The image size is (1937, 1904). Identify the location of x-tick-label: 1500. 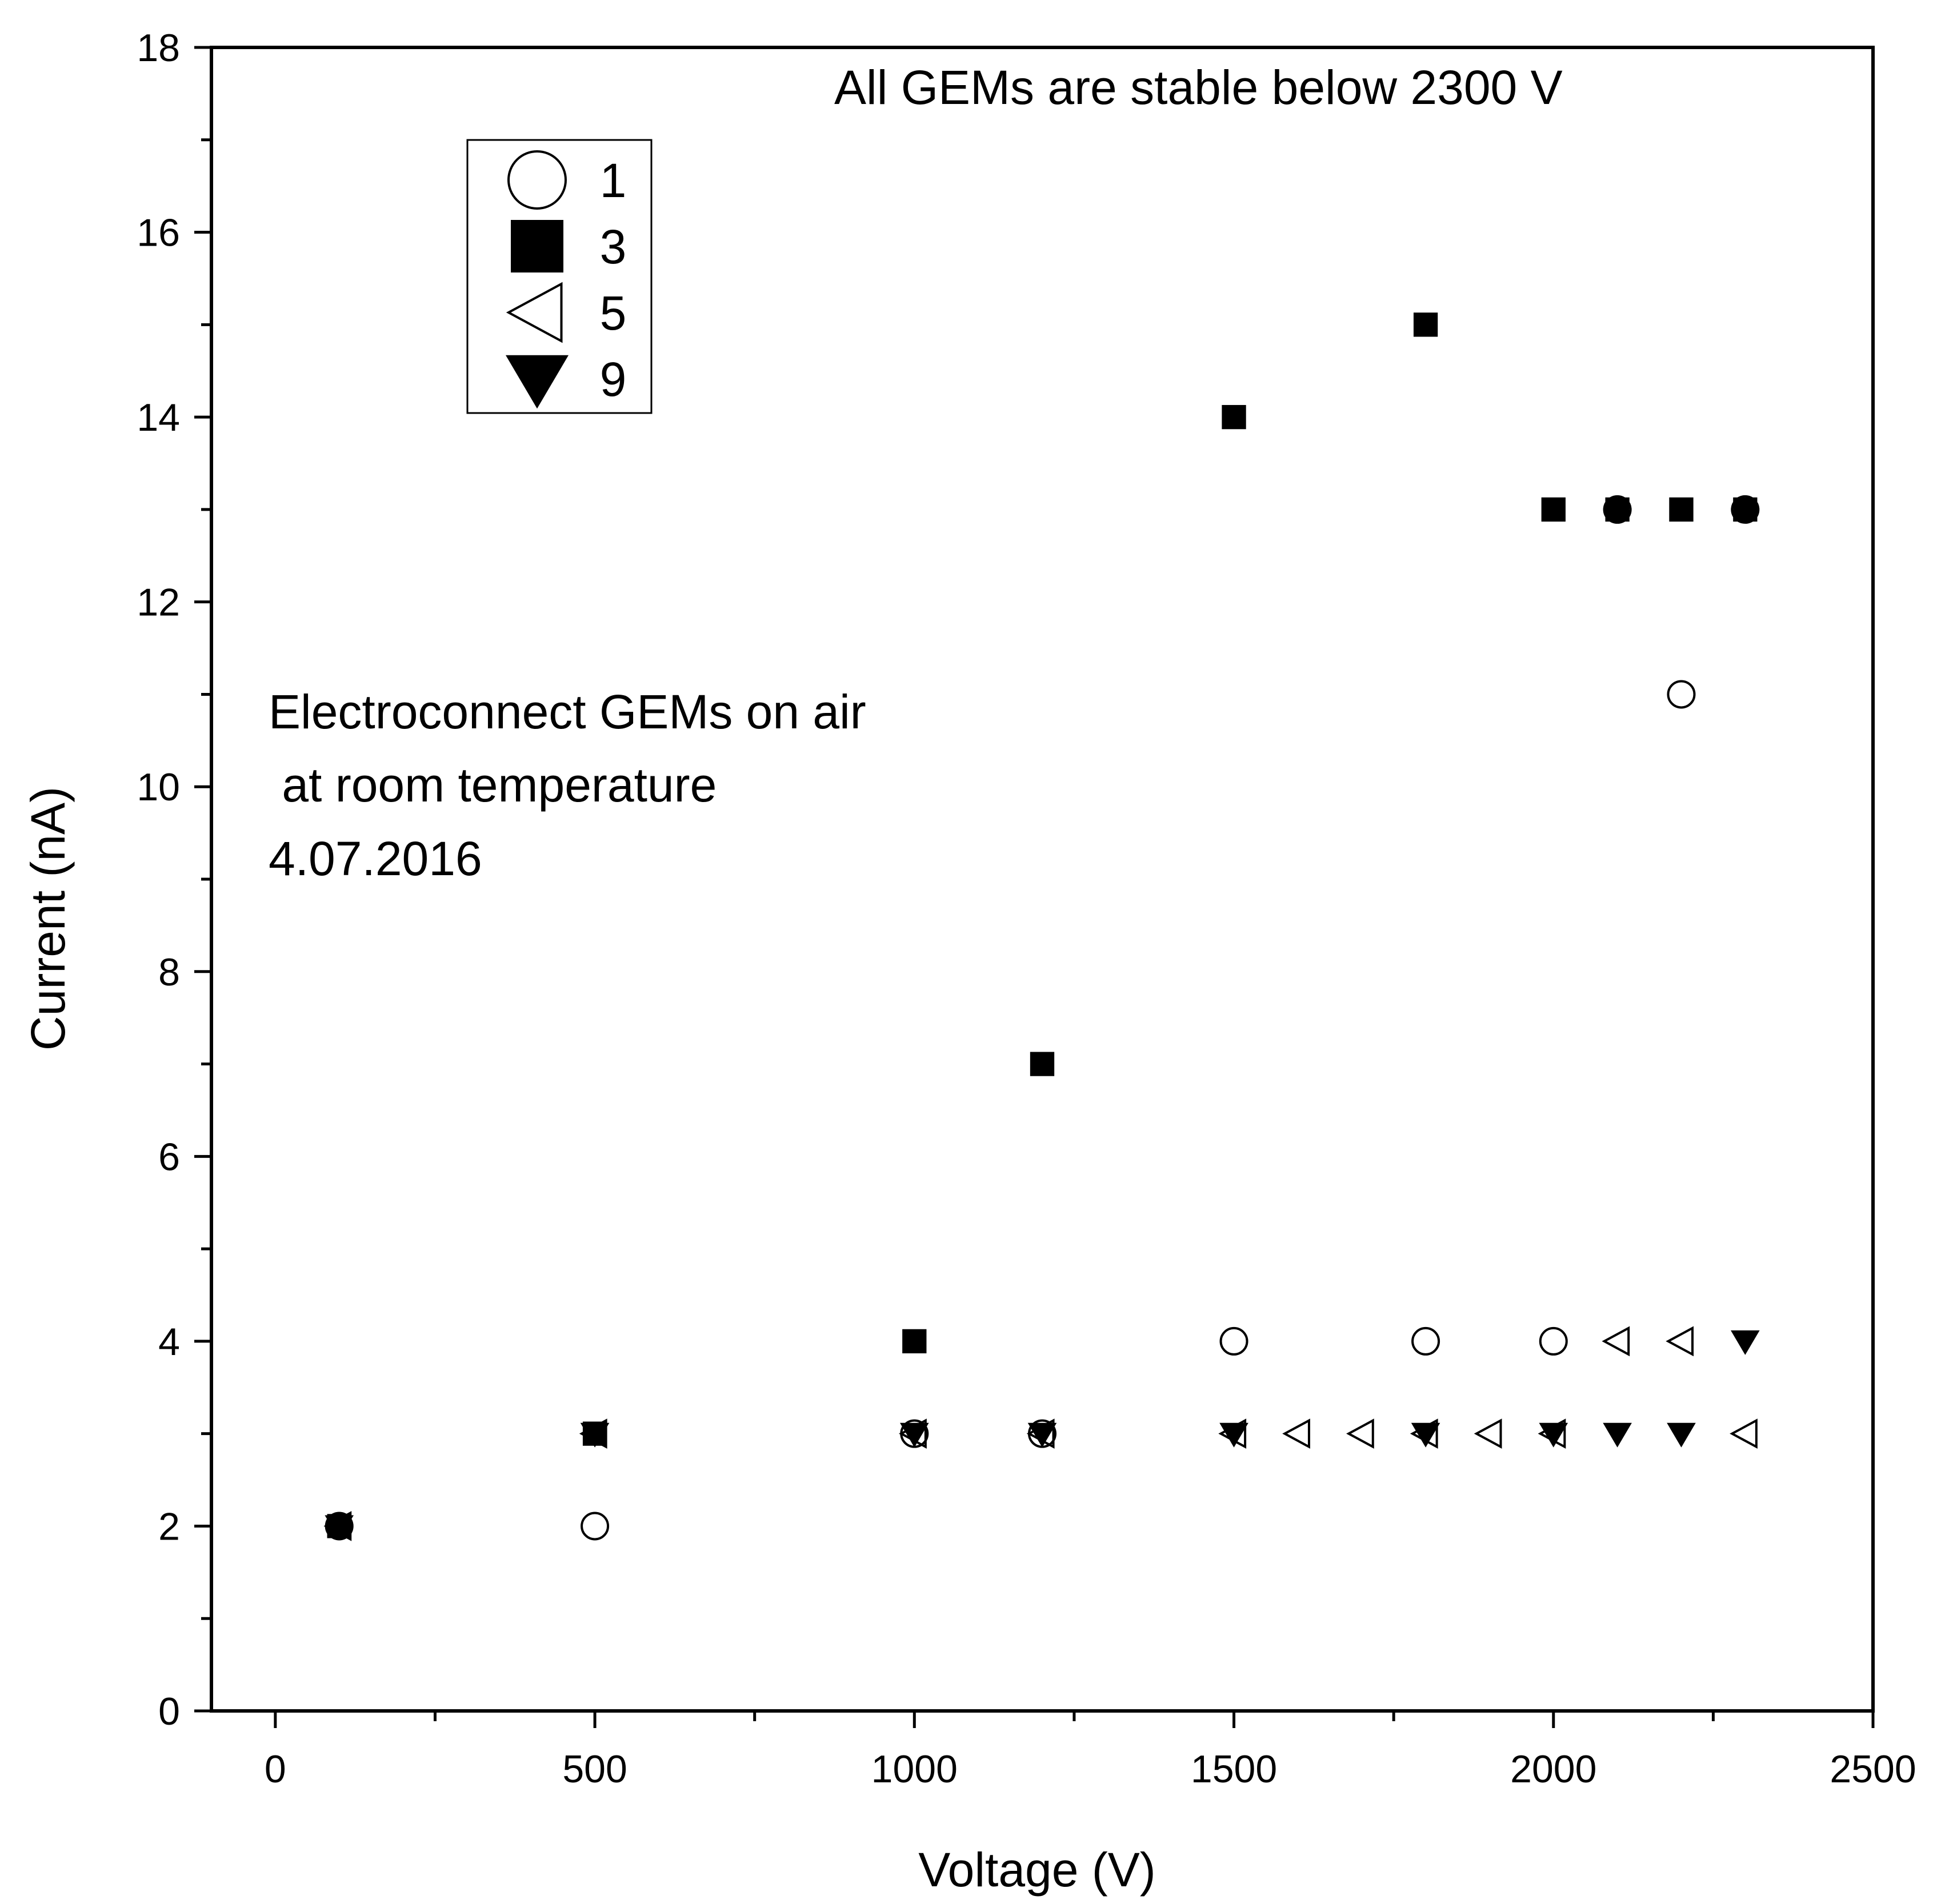
(1234, 1769).